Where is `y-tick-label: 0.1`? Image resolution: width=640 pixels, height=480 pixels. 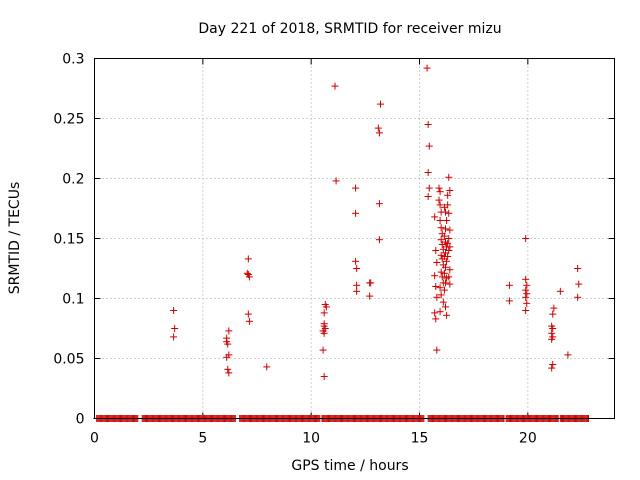
y-tick-label: 0.1 is located at coordinates (73, 300).